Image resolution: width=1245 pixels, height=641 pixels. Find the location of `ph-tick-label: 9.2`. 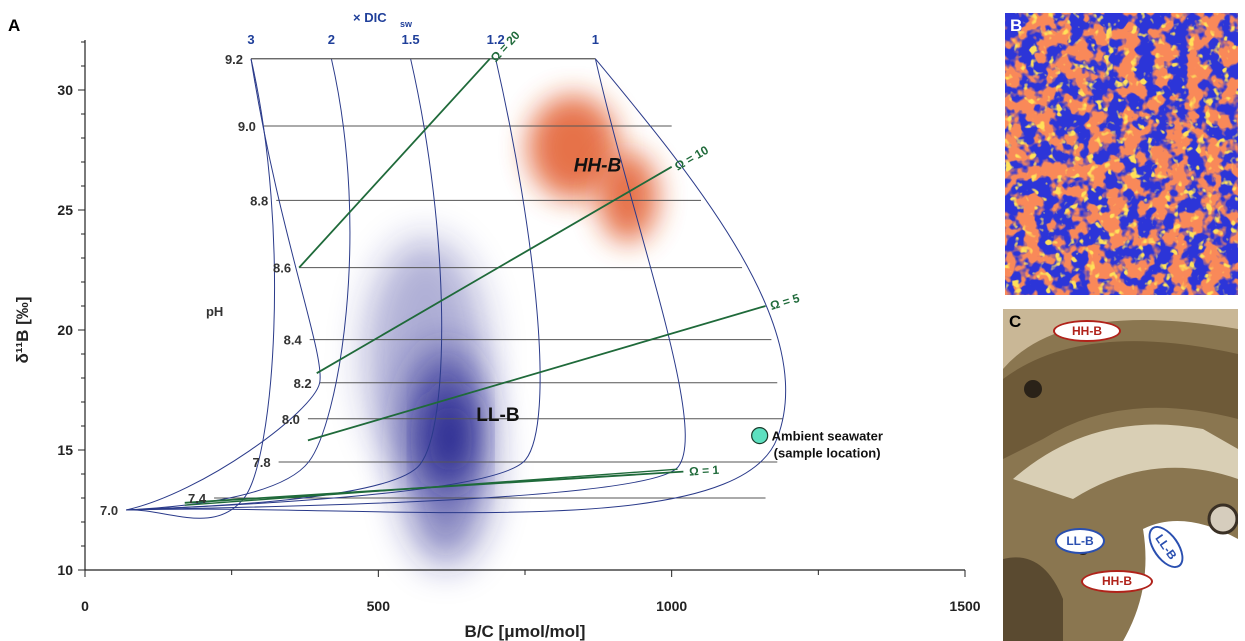

ph-tick-label: 9.2 is located at coordinates (234, 59).